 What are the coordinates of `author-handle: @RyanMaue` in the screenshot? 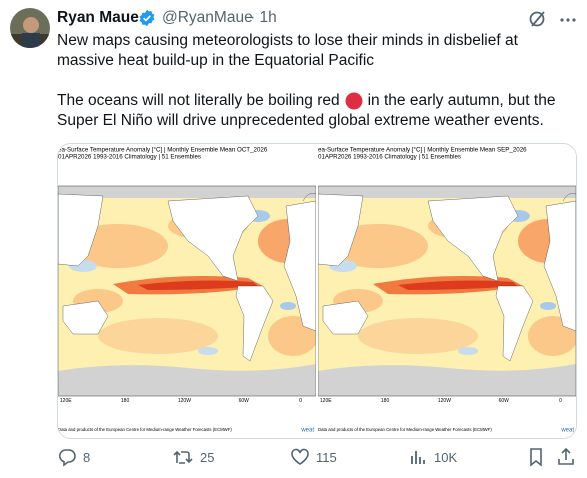 It's located at (207, 17).